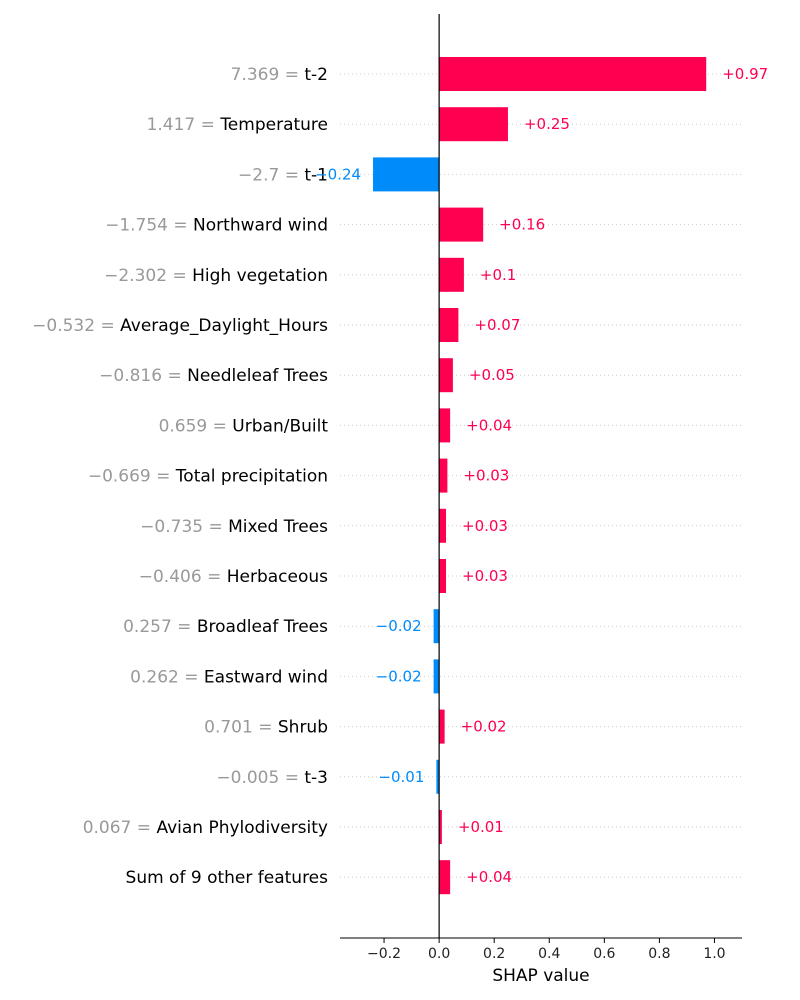  I want to click on x-tick-label: 0.2, so click(494, 954).